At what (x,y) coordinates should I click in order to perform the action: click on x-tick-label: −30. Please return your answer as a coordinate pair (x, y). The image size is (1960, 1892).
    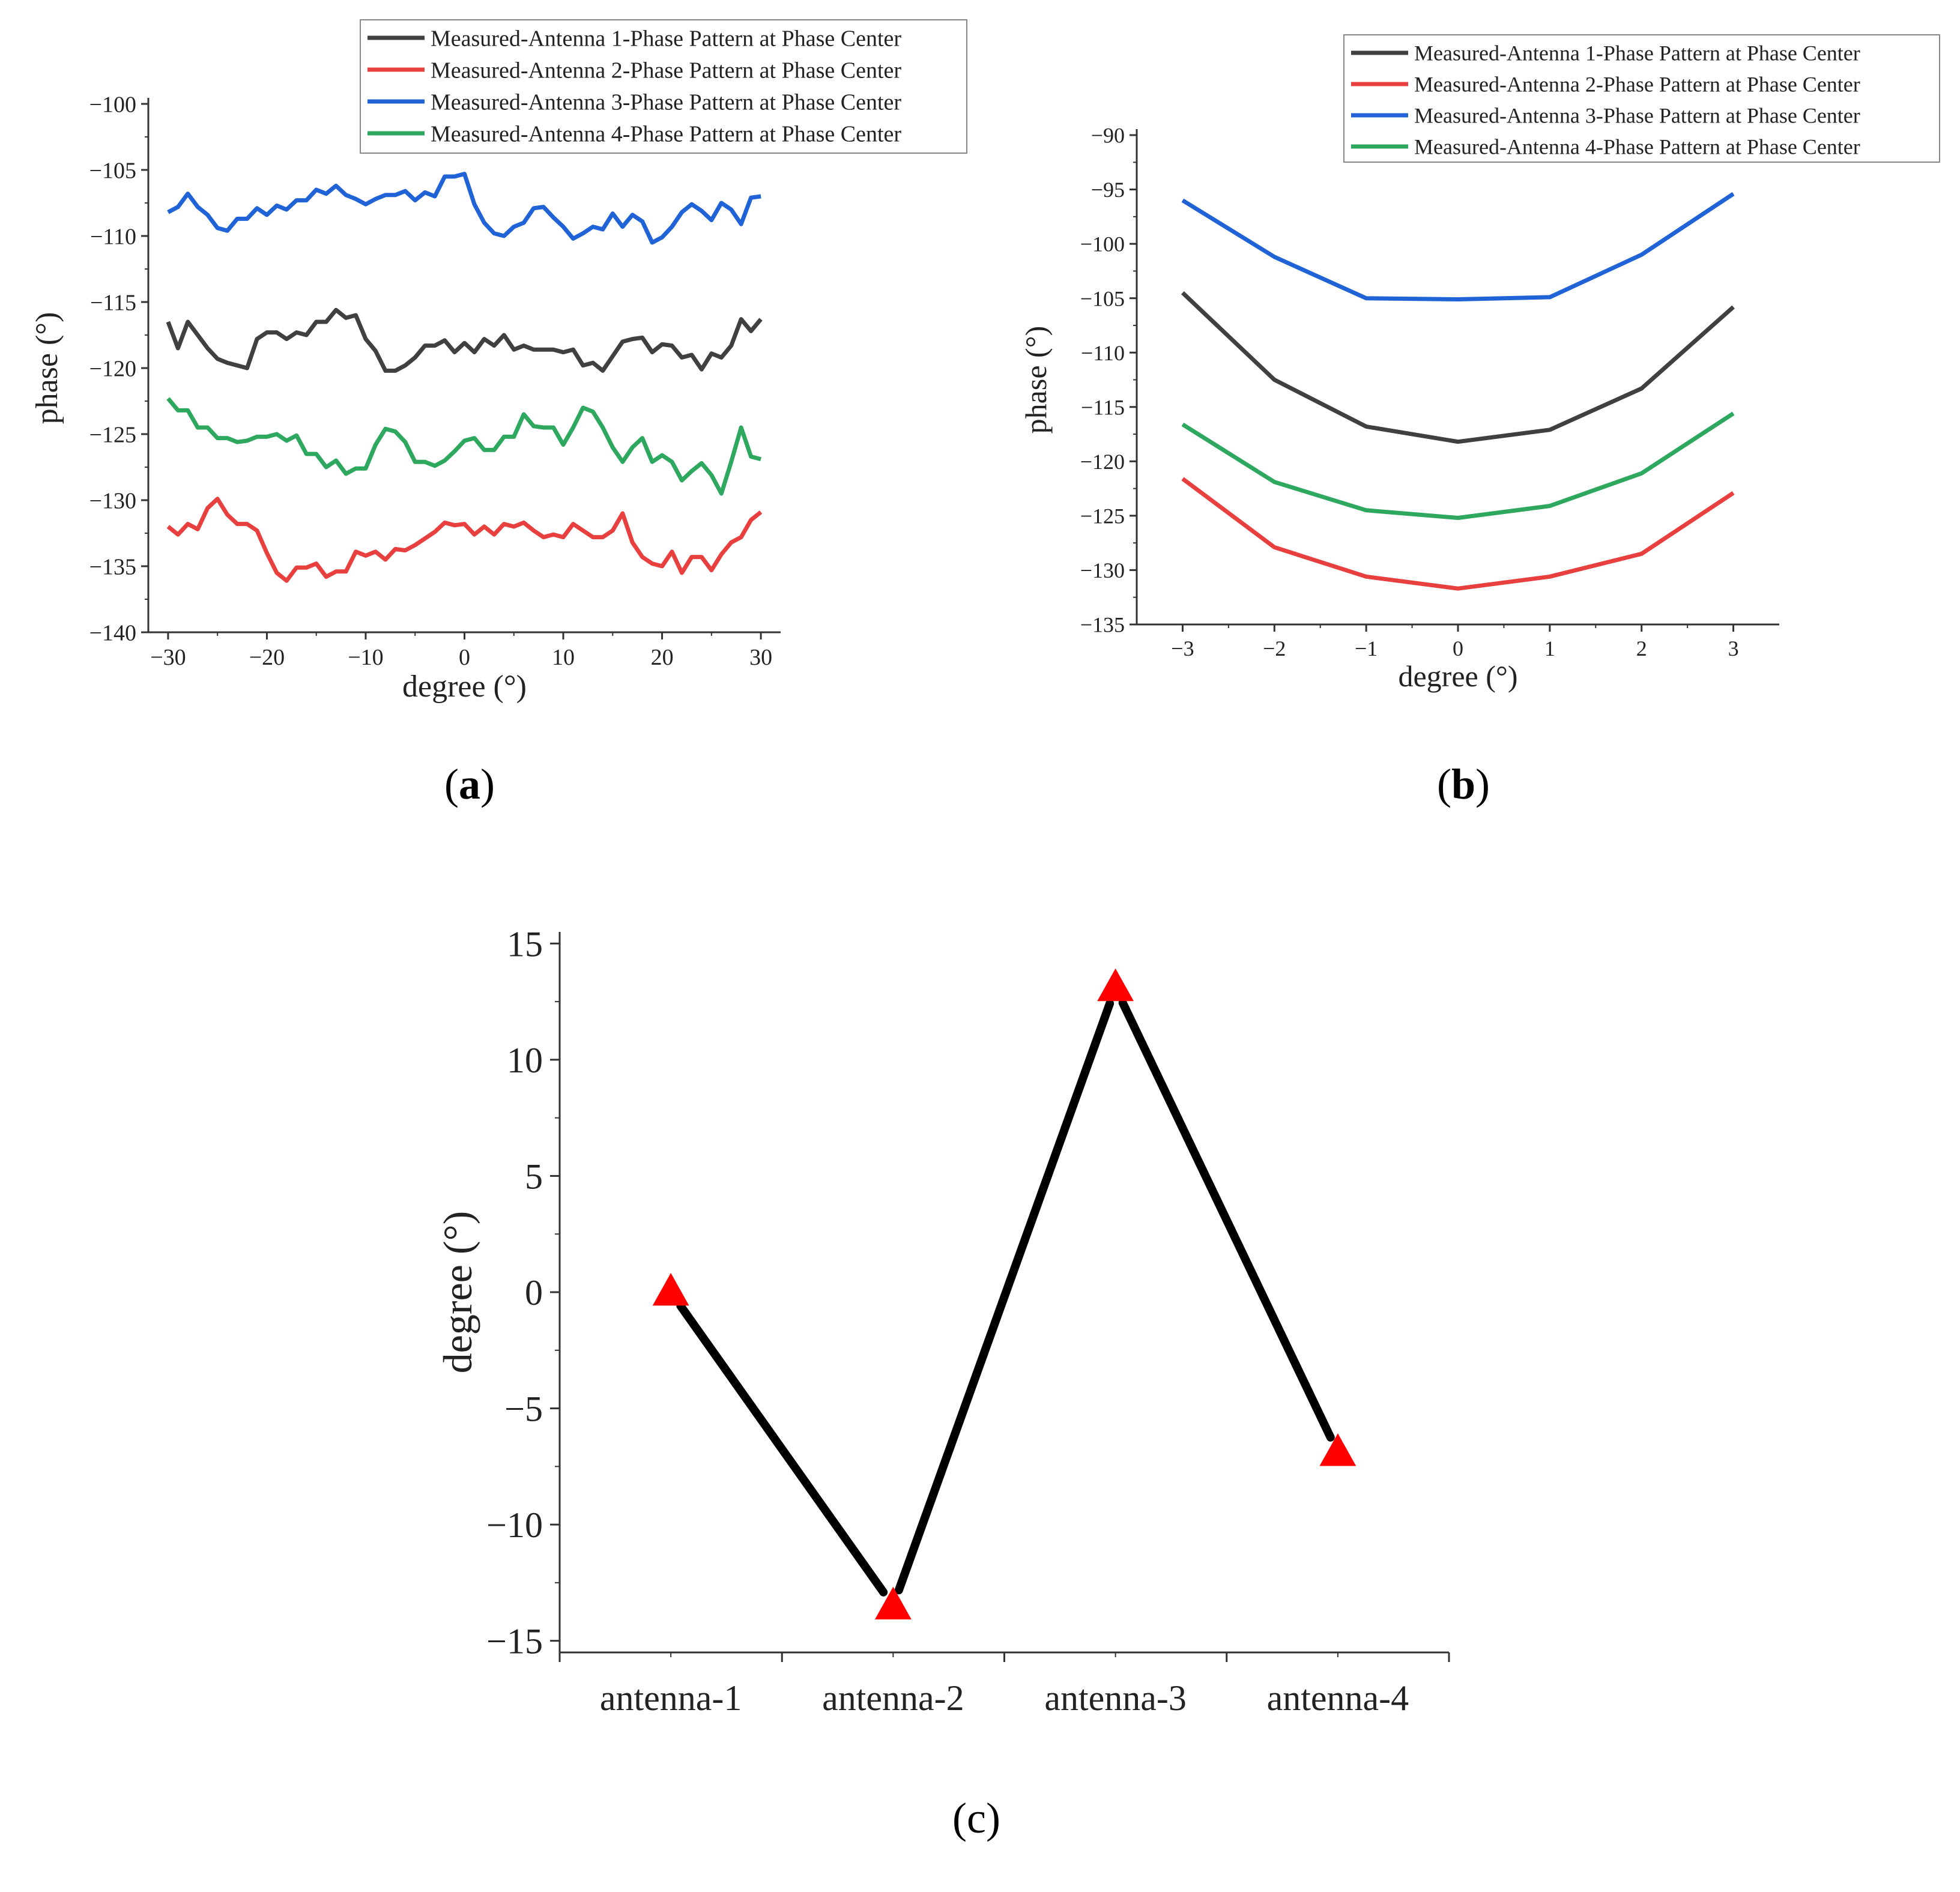
    Looking at the image, I should click on (168, 657).